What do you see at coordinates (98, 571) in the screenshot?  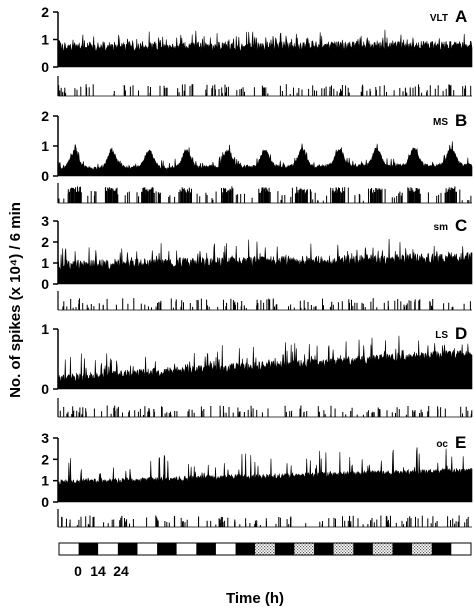 I see `x-tick-label: 14` at bounding box center [98, 571].